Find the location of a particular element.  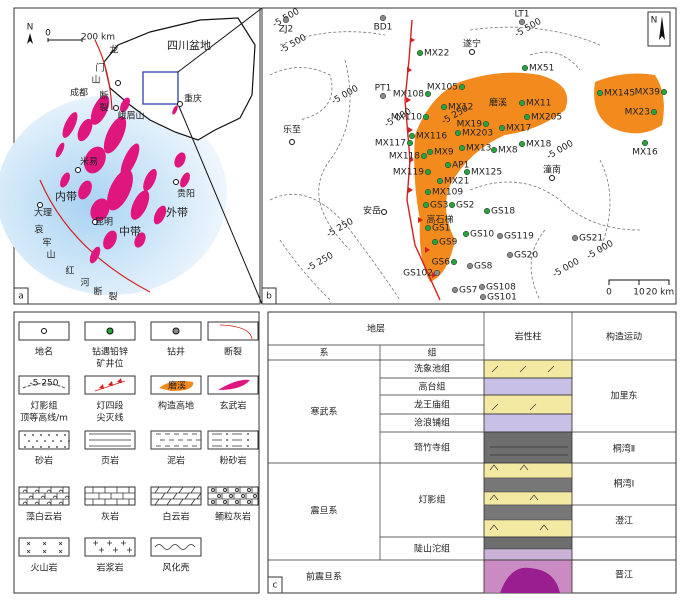

legend-label: 泥岩 is located at coordinates (176, 461).